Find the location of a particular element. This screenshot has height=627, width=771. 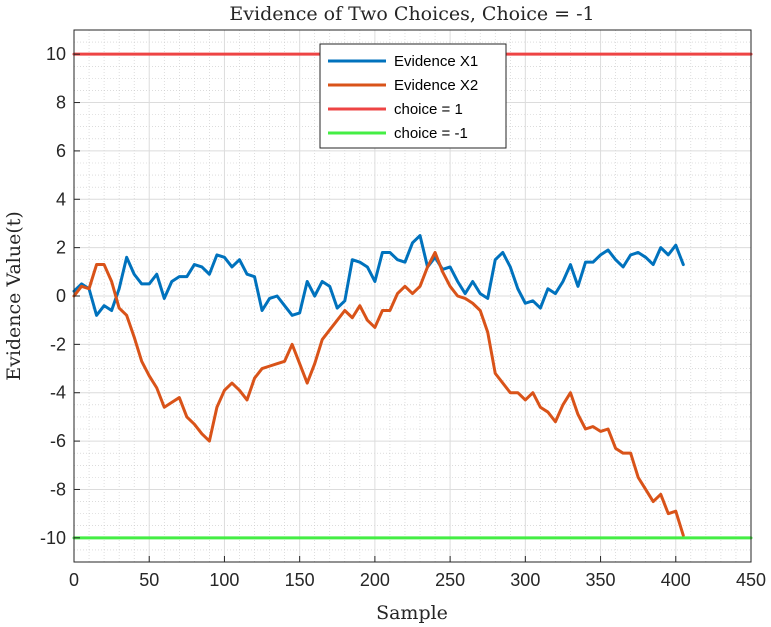

y-tick-label: -2 is located at coordinates (58, 344).